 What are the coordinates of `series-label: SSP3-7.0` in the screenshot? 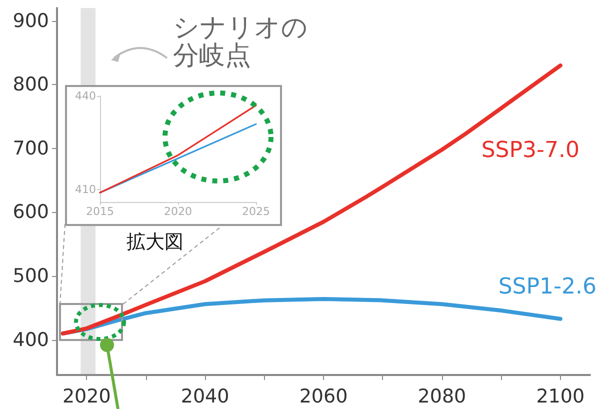 It's located at (530, 150).